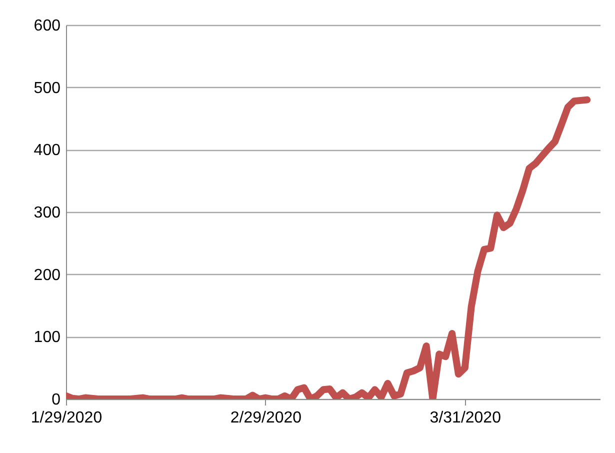 The image size is (615, 453). I want to click on x-tick-label: 1/29/2020, so click(66, 418).